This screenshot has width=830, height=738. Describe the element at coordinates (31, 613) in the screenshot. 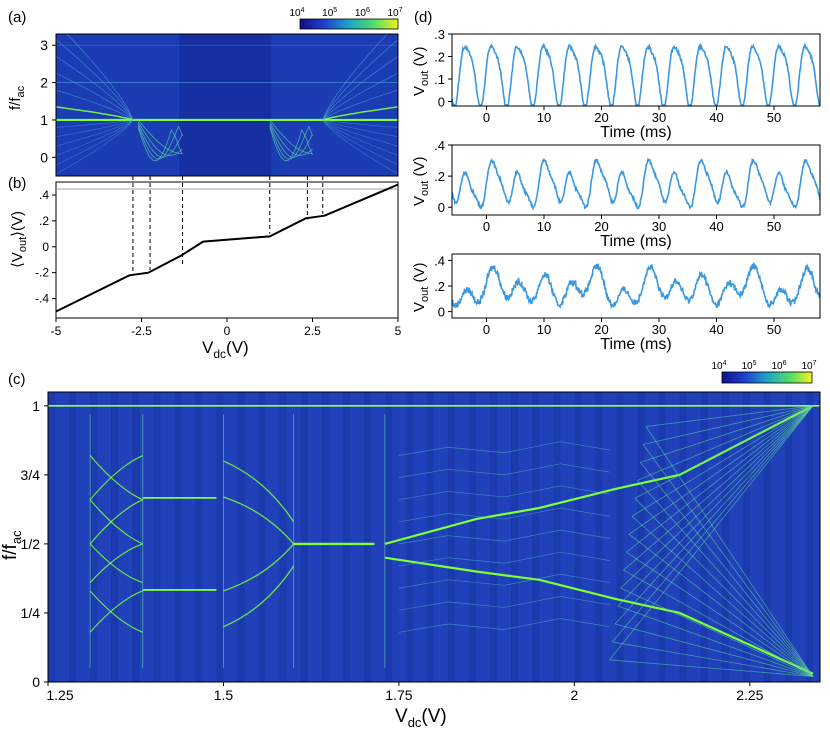

I see `panel-c-ytick-label: 1/4` at that location.